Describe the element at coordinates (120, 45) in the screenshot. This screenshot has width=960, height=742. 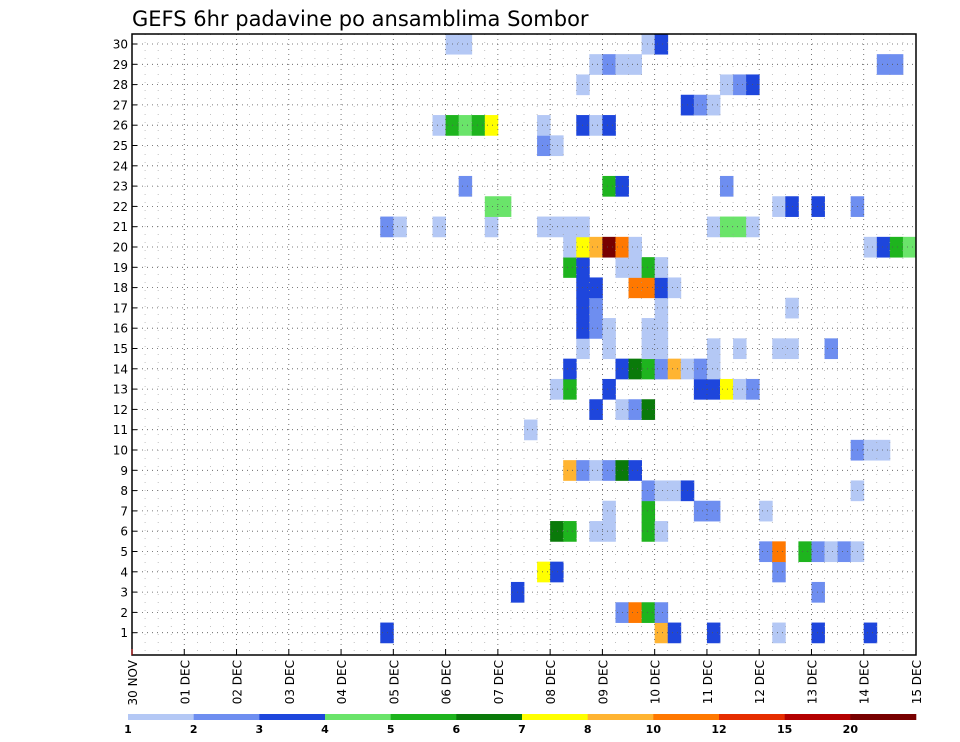
I see `y-tick-label: 30` at that location.